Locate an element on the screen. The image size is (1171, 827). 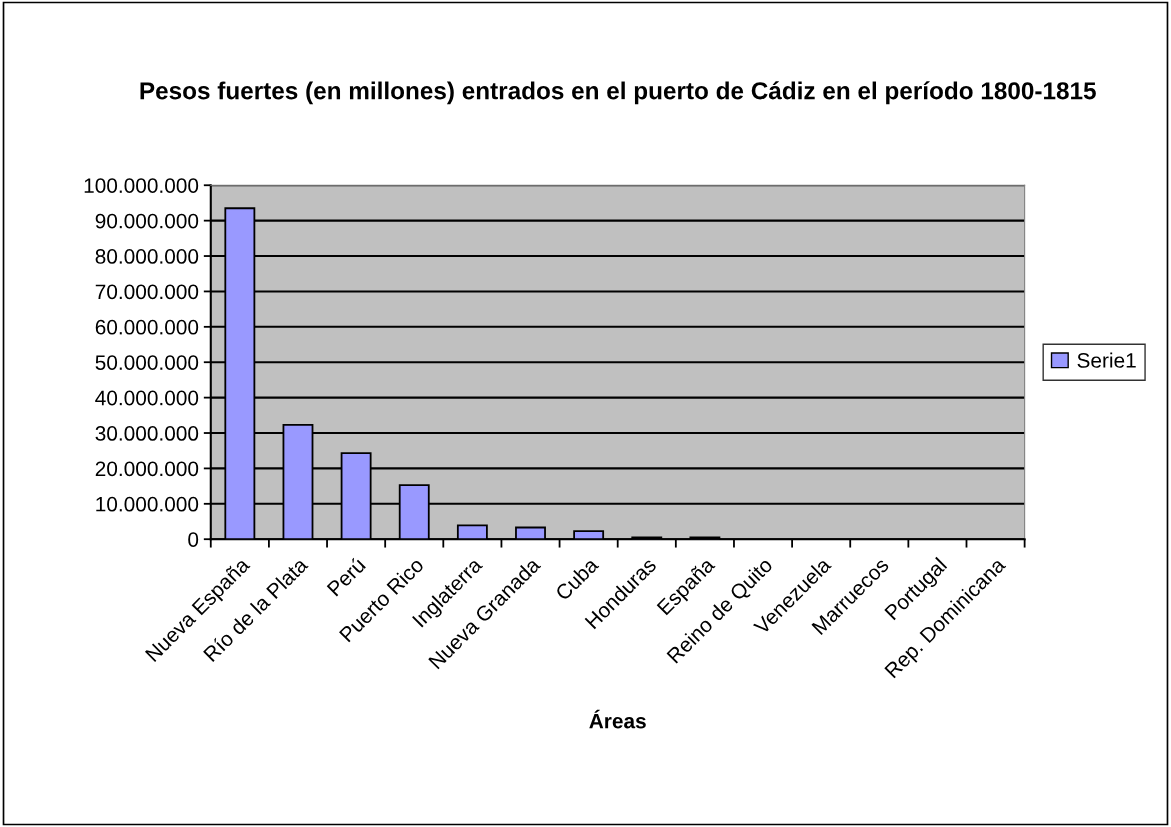
legend-label: Serie1 is located at coordinates (1106, 360).